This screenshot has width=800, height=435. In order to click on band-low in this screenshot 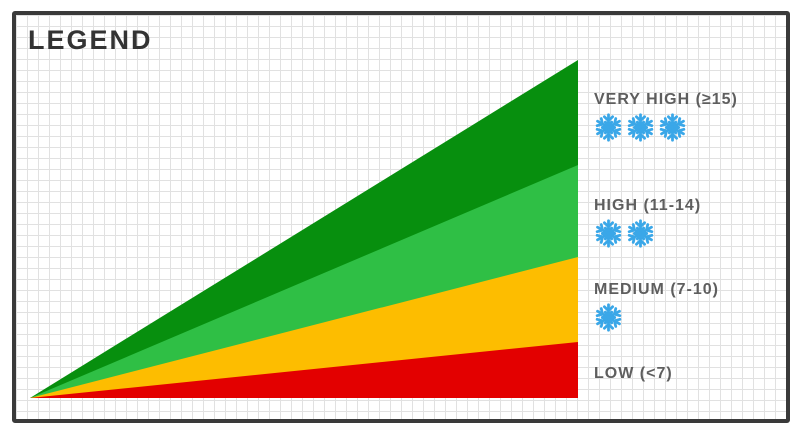, I will do `click(304, 370)`.